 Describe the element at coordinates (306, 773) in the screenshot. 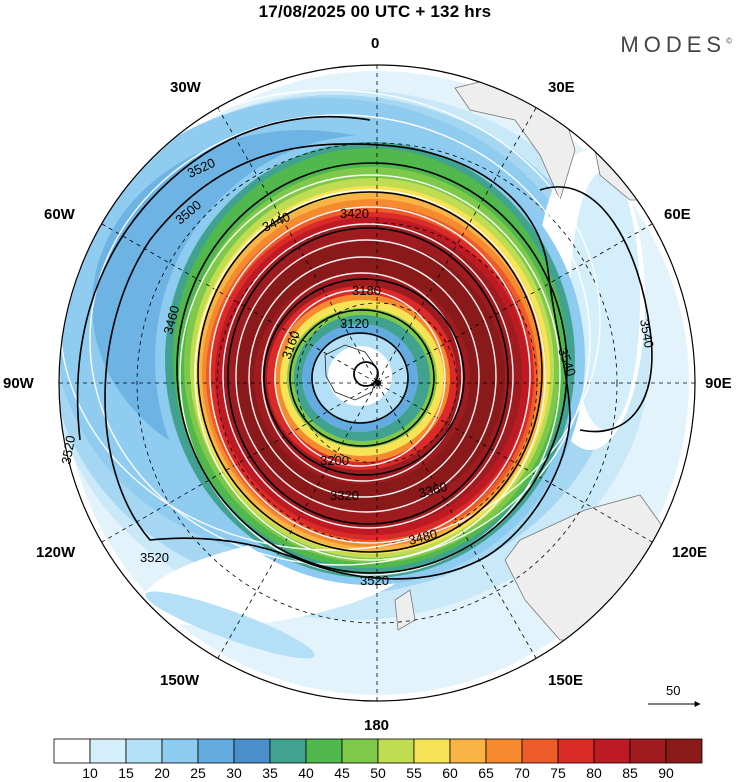

I see `colorbar-tick-label: 40` at that location.